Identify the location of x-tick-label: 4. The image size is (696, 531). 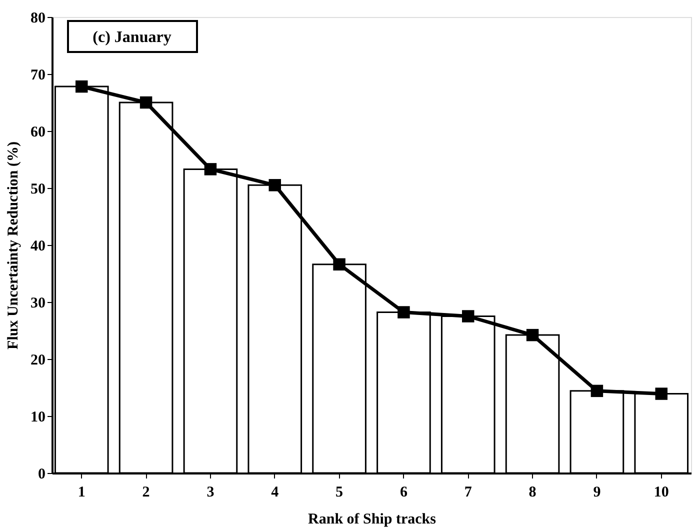
(275, 492).